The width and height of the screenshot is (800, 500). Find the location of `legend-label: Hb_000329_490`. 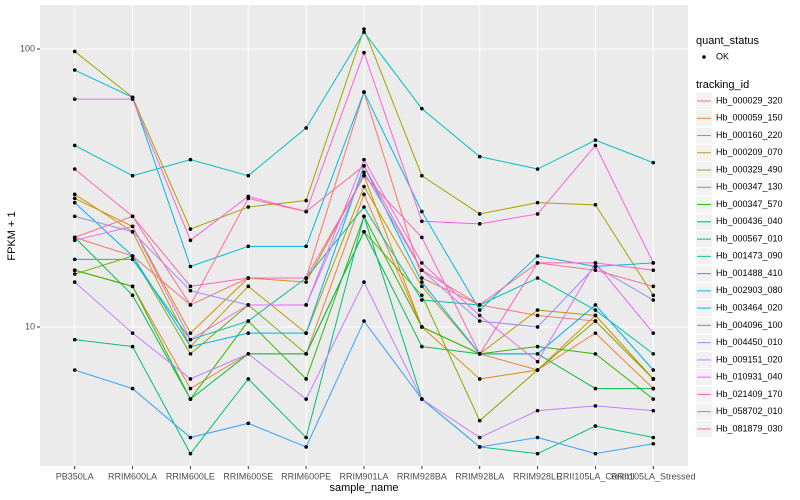

legend-label: Hb_000329_490 is located at coordinates (749, 169).